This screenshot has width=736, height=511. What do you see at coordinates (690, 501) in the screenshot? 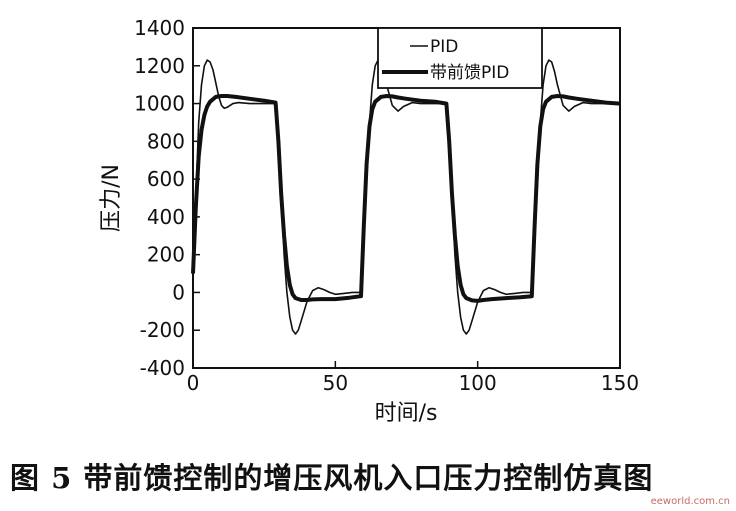
I see `site-watermark: eeworld.com.cn` at bounding box center [690, 501].